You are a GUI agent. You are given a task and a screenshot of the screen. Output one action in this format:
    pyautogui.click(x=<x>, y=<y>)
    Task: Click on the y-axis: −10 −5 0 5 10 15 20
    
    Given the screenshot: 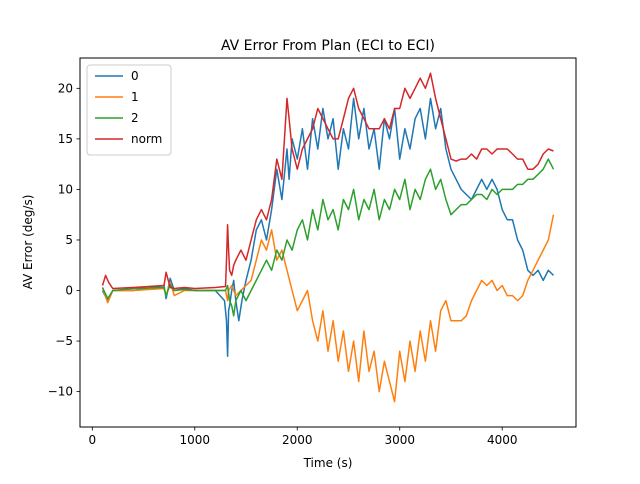 What is the action you would take?
    pyautogui.click(x=64, y=240)
    